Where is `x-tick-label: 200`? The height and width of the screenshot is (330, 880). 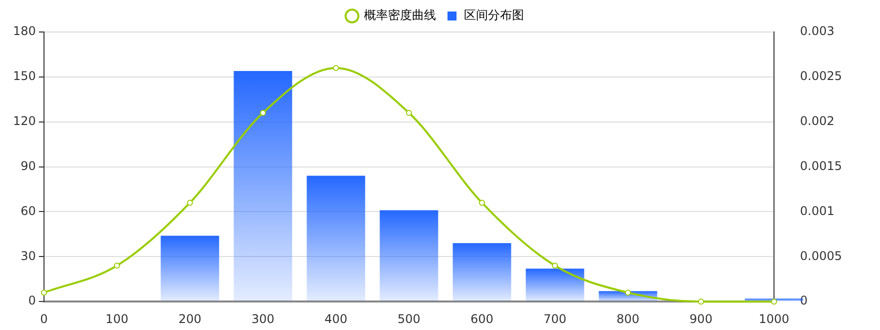
x-tick-label: 200 is located at coordinates (190, 319).